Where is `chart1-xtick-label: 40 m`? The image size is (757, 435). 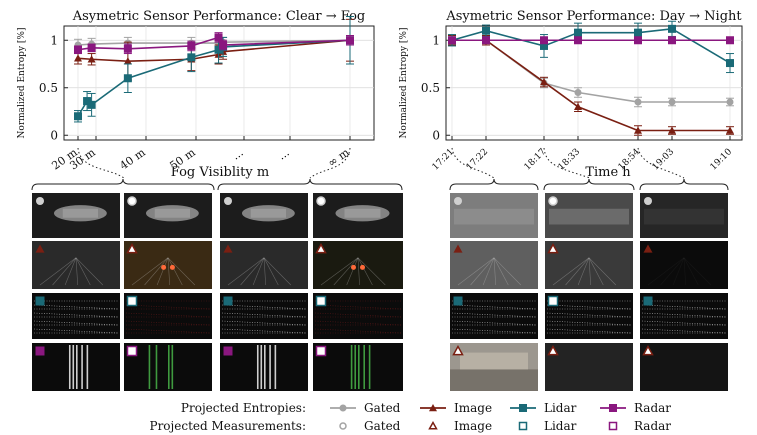
chart1-xtick-label: 40 m is located at coordinates (132, 158).